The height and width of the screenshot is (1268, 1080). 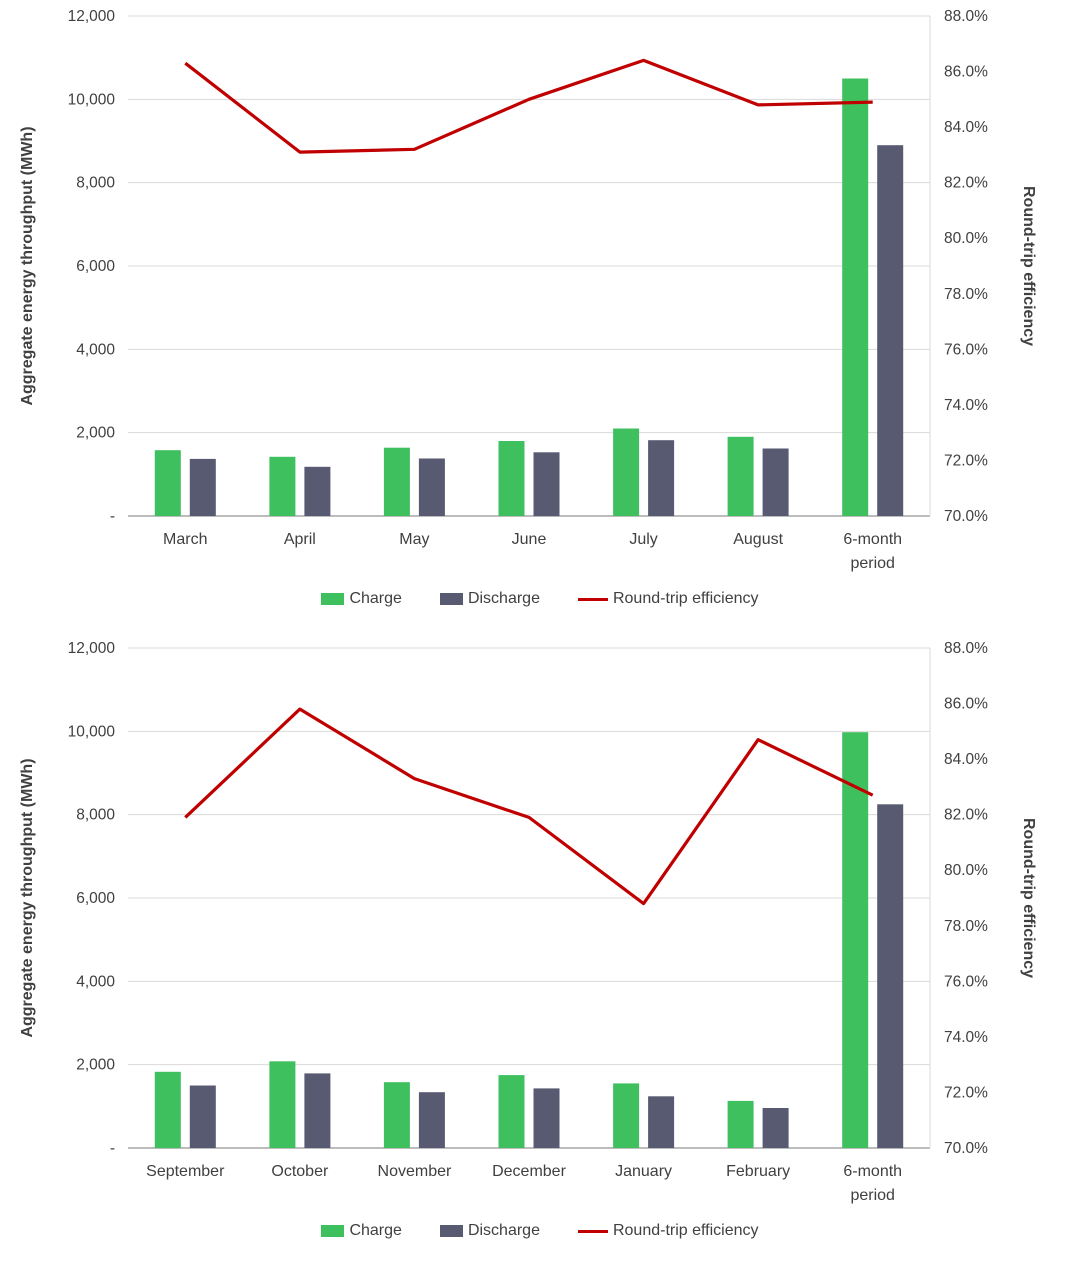 What do you see at coordinates (300, 539) in the screenshot?
I see `category-label: April` at bounding box center [300, 539].